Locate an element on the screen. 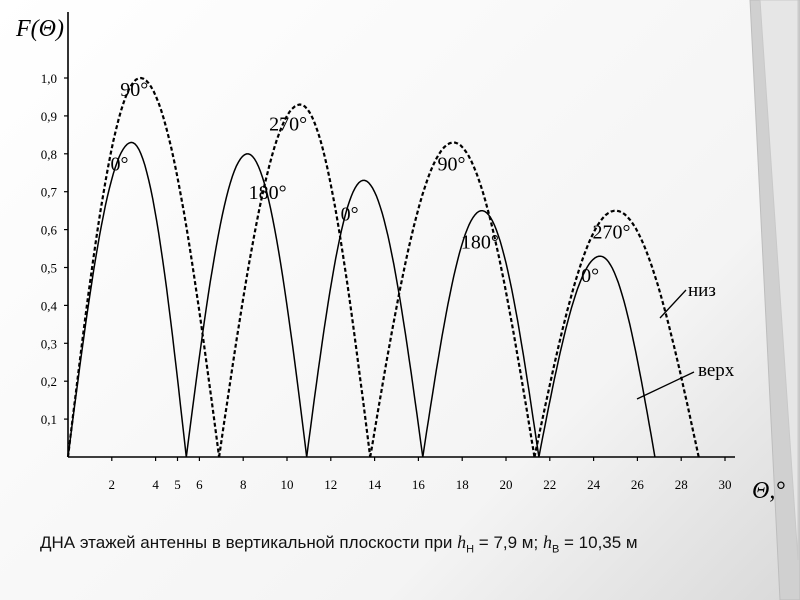  caption-h2-value: = 10,35 м is located at coordinates (598, 542).